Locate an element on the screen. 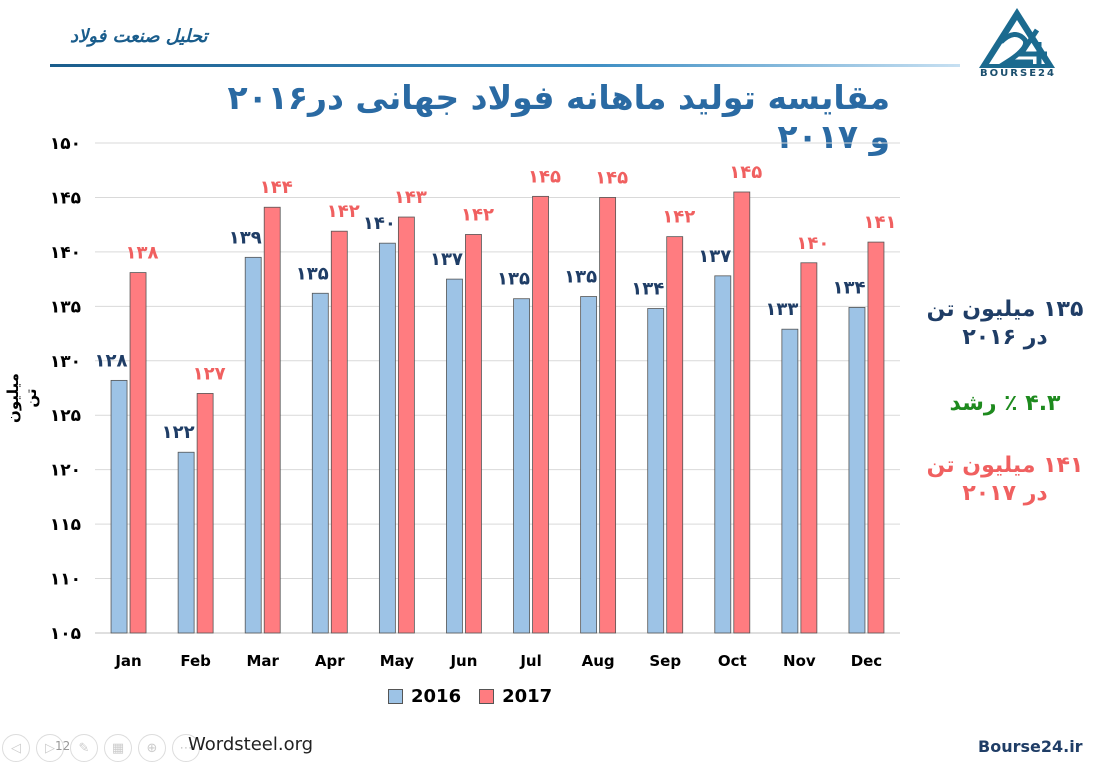 This screenshot has width=1098, height=768. legend: 2016 2017 is located at coordinates (470, 696).